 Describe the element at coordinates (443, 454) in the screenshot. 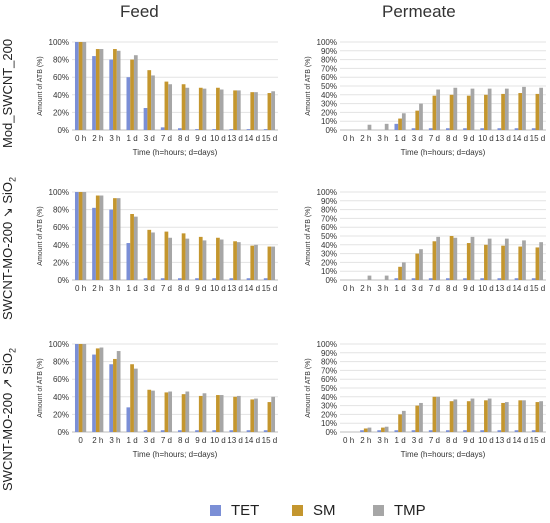

I see `x-axis-title: Time (h=hours; d=days)` at that location.